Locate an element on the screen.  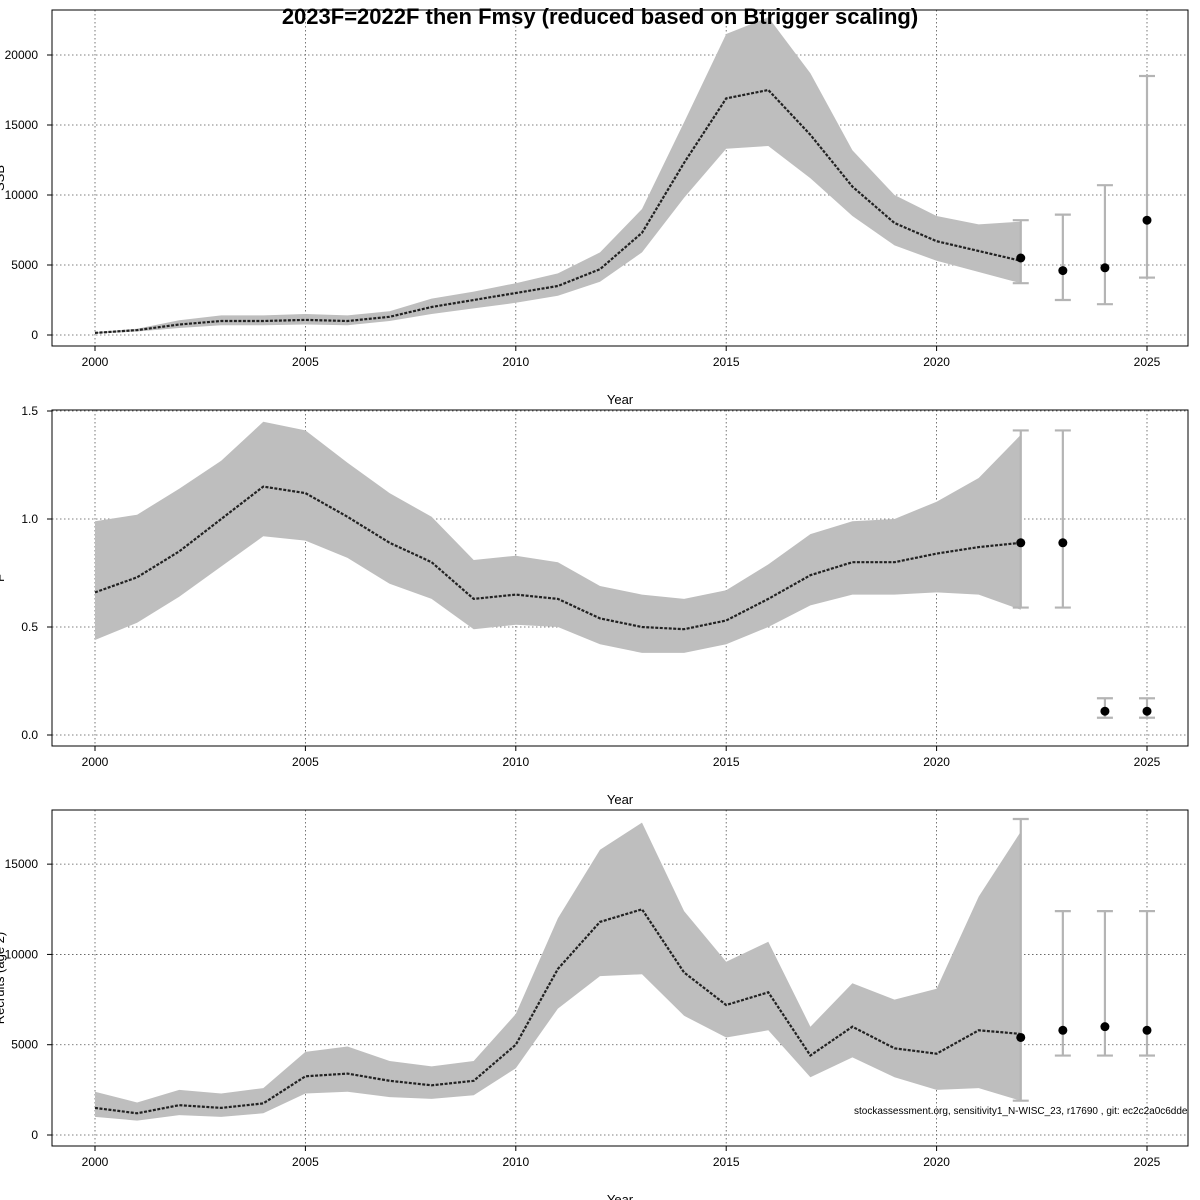
y-axis-label: Recruits (age 2) is located at coordinates (3, 978).